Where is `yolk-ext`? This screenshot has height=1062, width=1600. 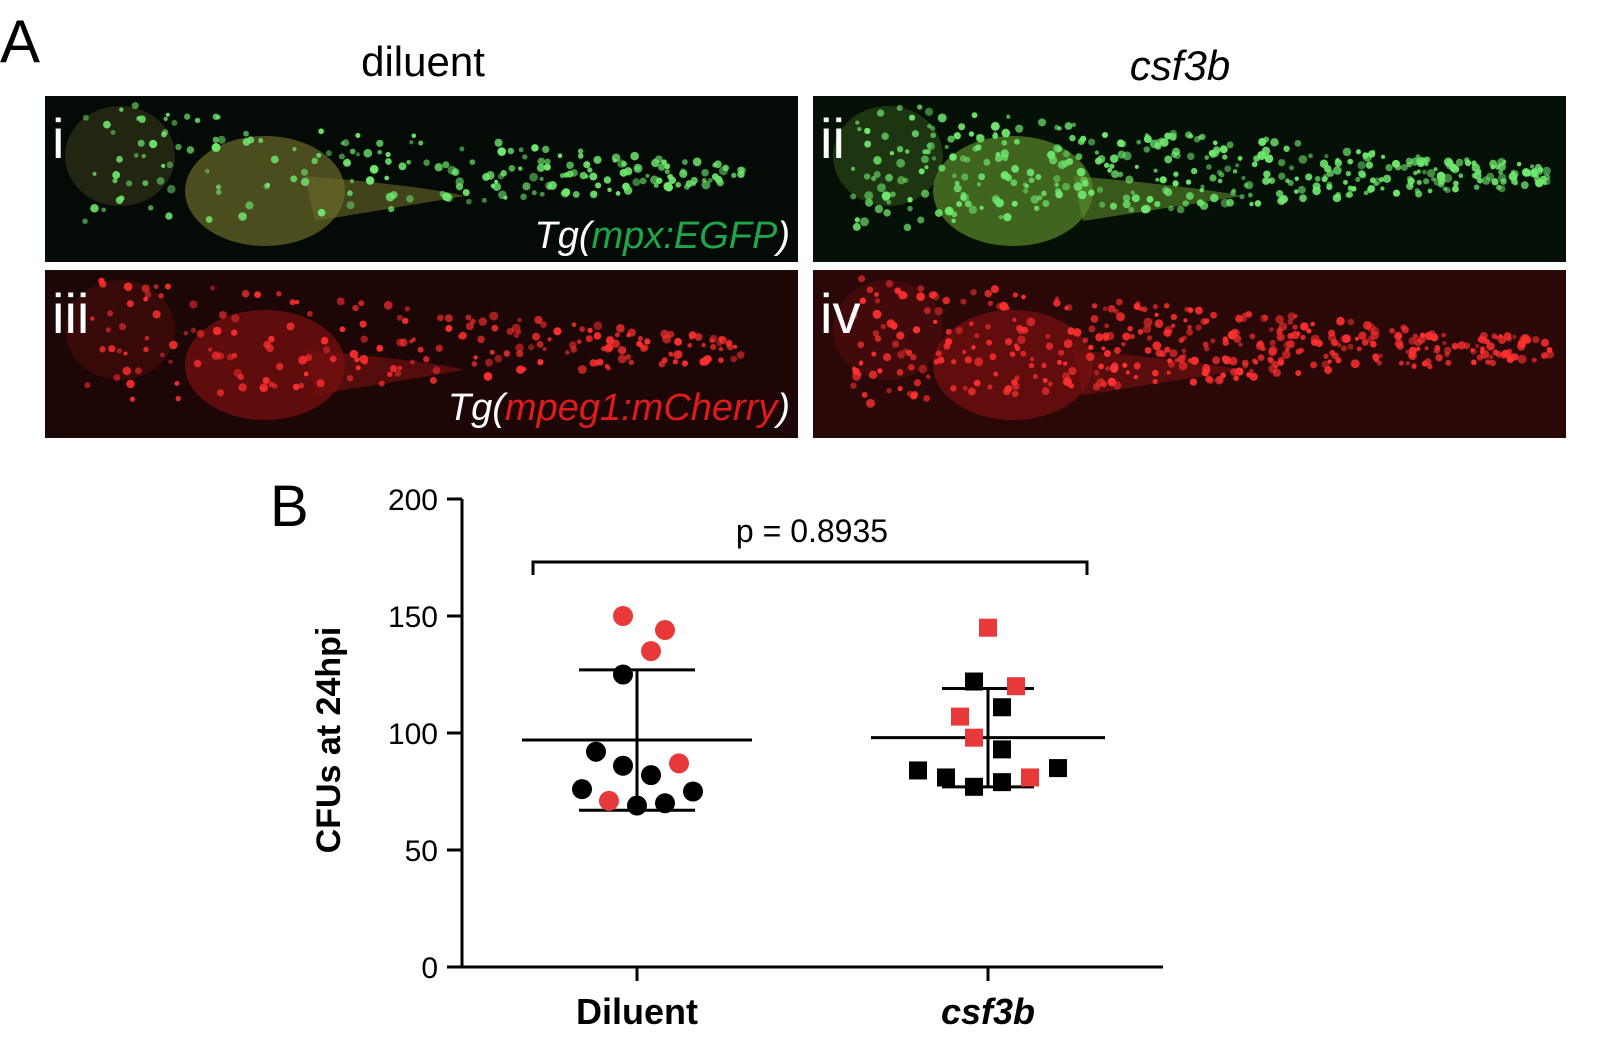
yolk-ext is located at coordinates (385, 372).